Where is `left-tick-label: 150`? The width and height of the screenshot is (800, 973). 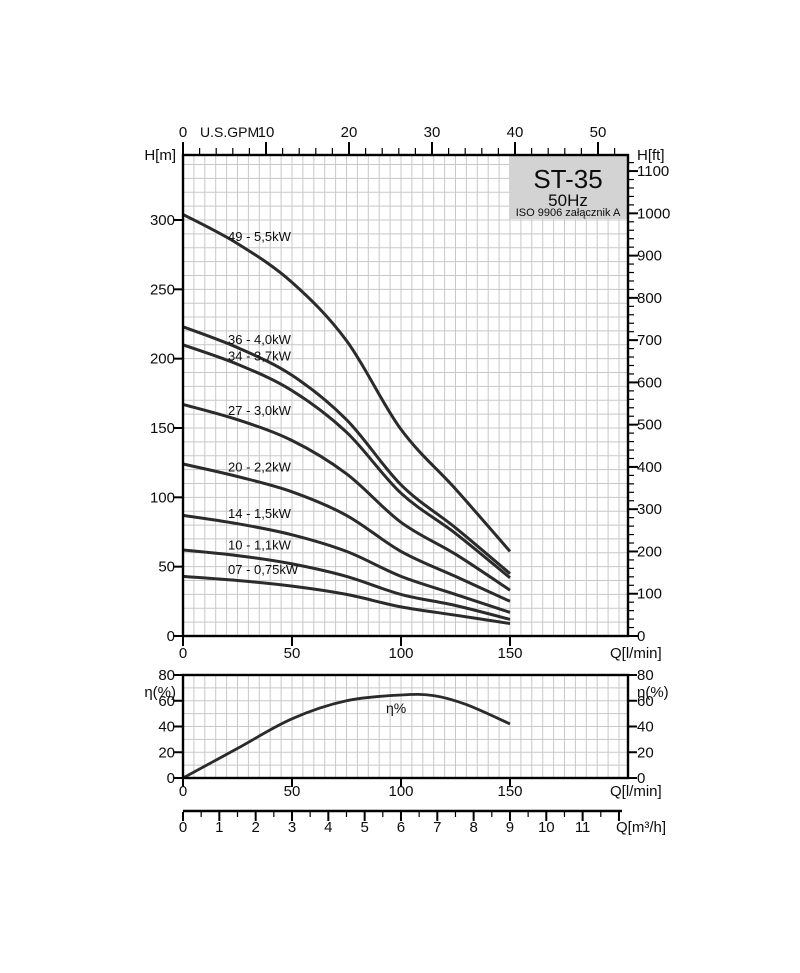 left-tick-label: 150 is located at coordinates (162, 428).